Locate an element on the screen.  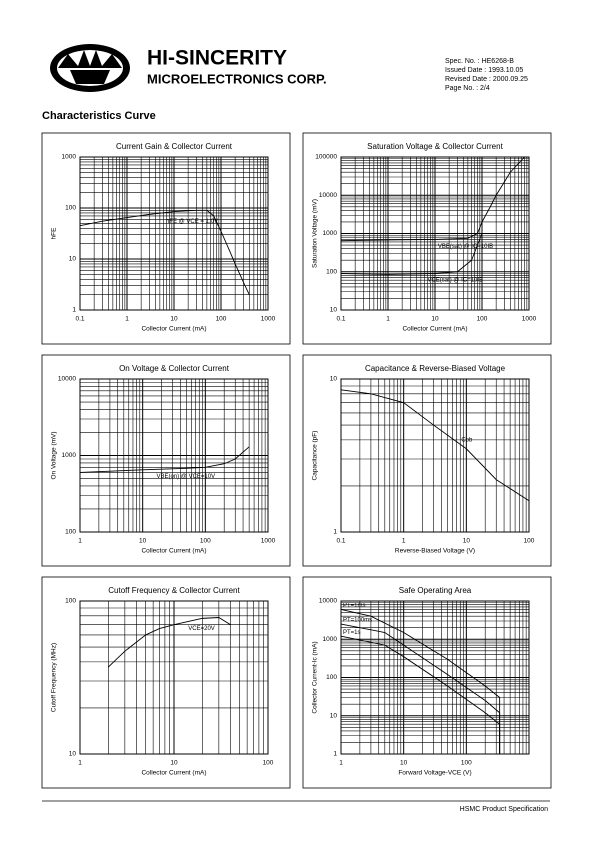
chart-title: Current Gain & Collector Current is located at coordinates (174, 146).